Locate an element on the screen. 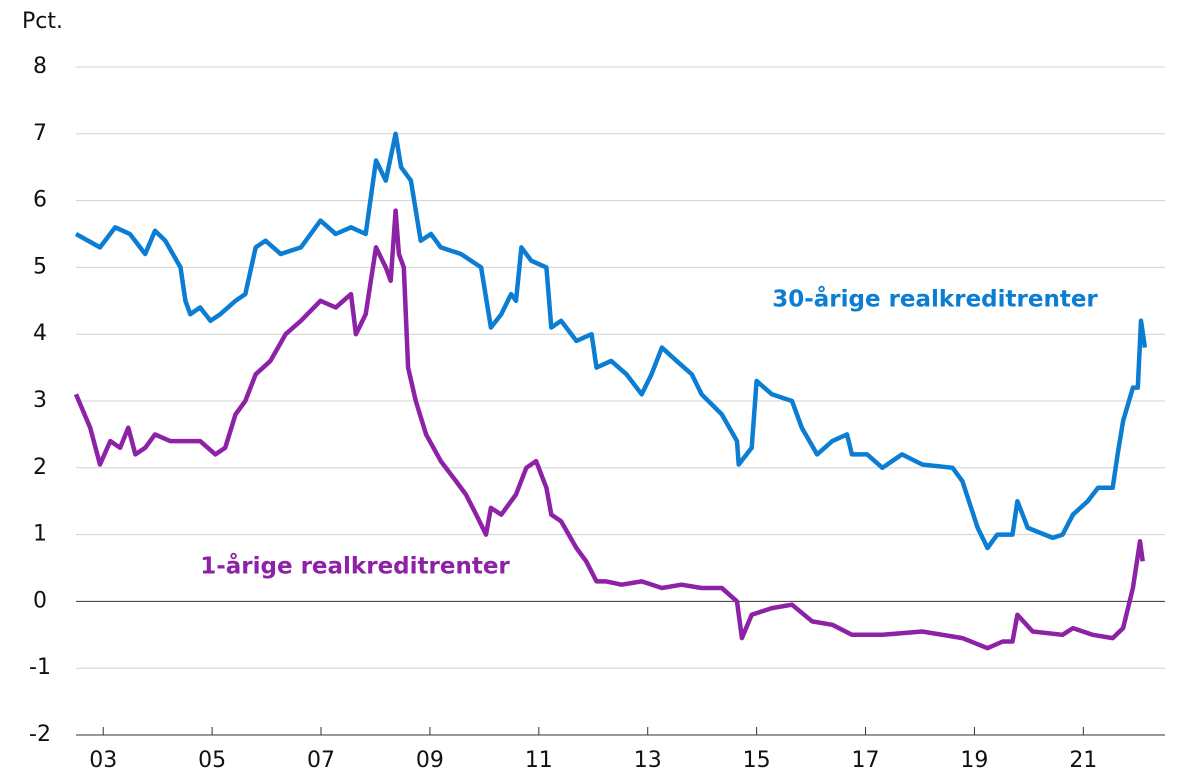 The width and height of the screenshot is (1183, 778). y-tick-label: 0 is located at coordinates (40, 600).